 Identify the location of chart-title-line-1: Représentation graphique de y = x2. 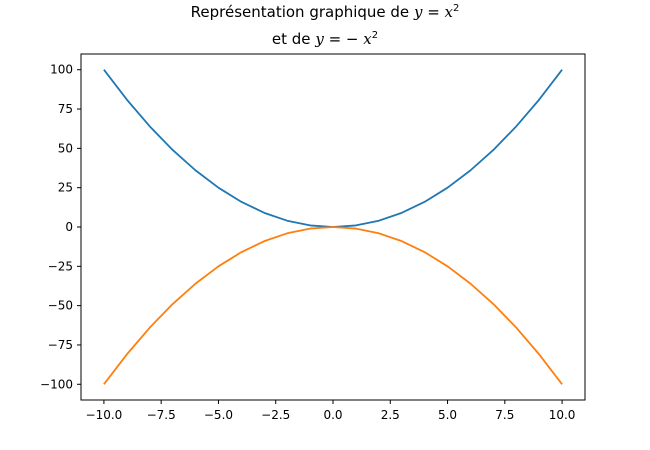
(325, 12).